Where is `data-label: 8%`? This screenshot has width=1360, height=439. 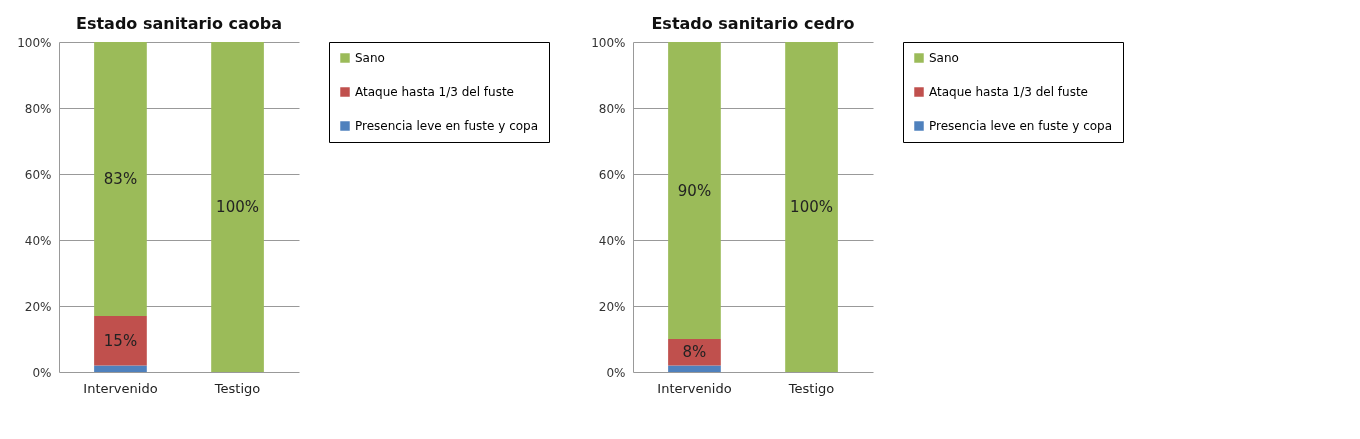 data-label: 8% is located at coordinates (694, 352).